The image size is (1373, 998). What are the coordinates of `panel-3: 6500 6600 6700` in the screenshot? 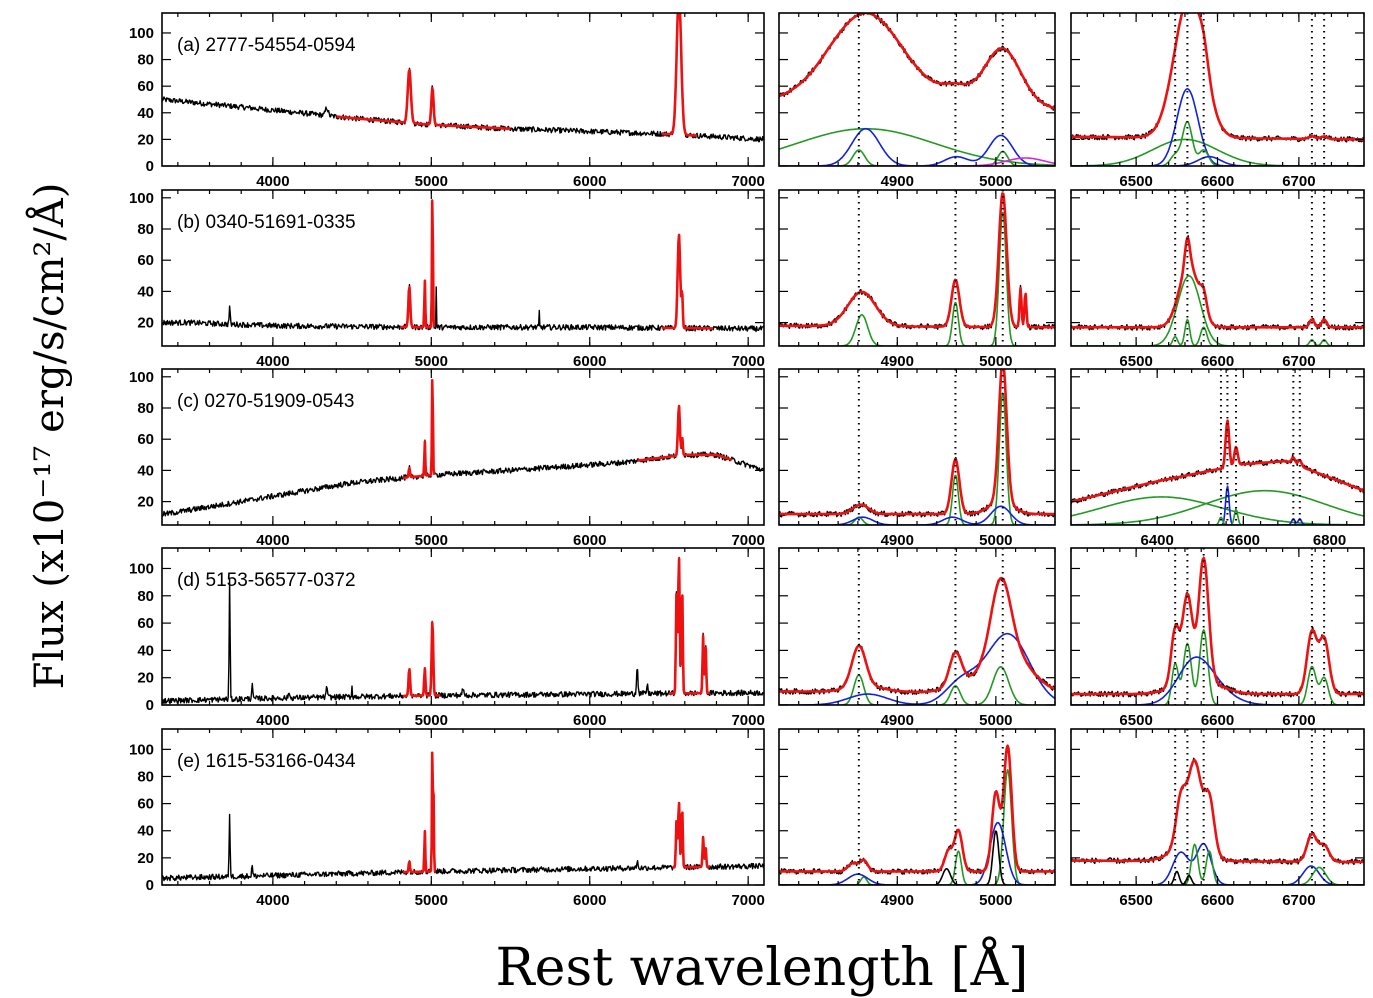 It's located at (1217, 101).